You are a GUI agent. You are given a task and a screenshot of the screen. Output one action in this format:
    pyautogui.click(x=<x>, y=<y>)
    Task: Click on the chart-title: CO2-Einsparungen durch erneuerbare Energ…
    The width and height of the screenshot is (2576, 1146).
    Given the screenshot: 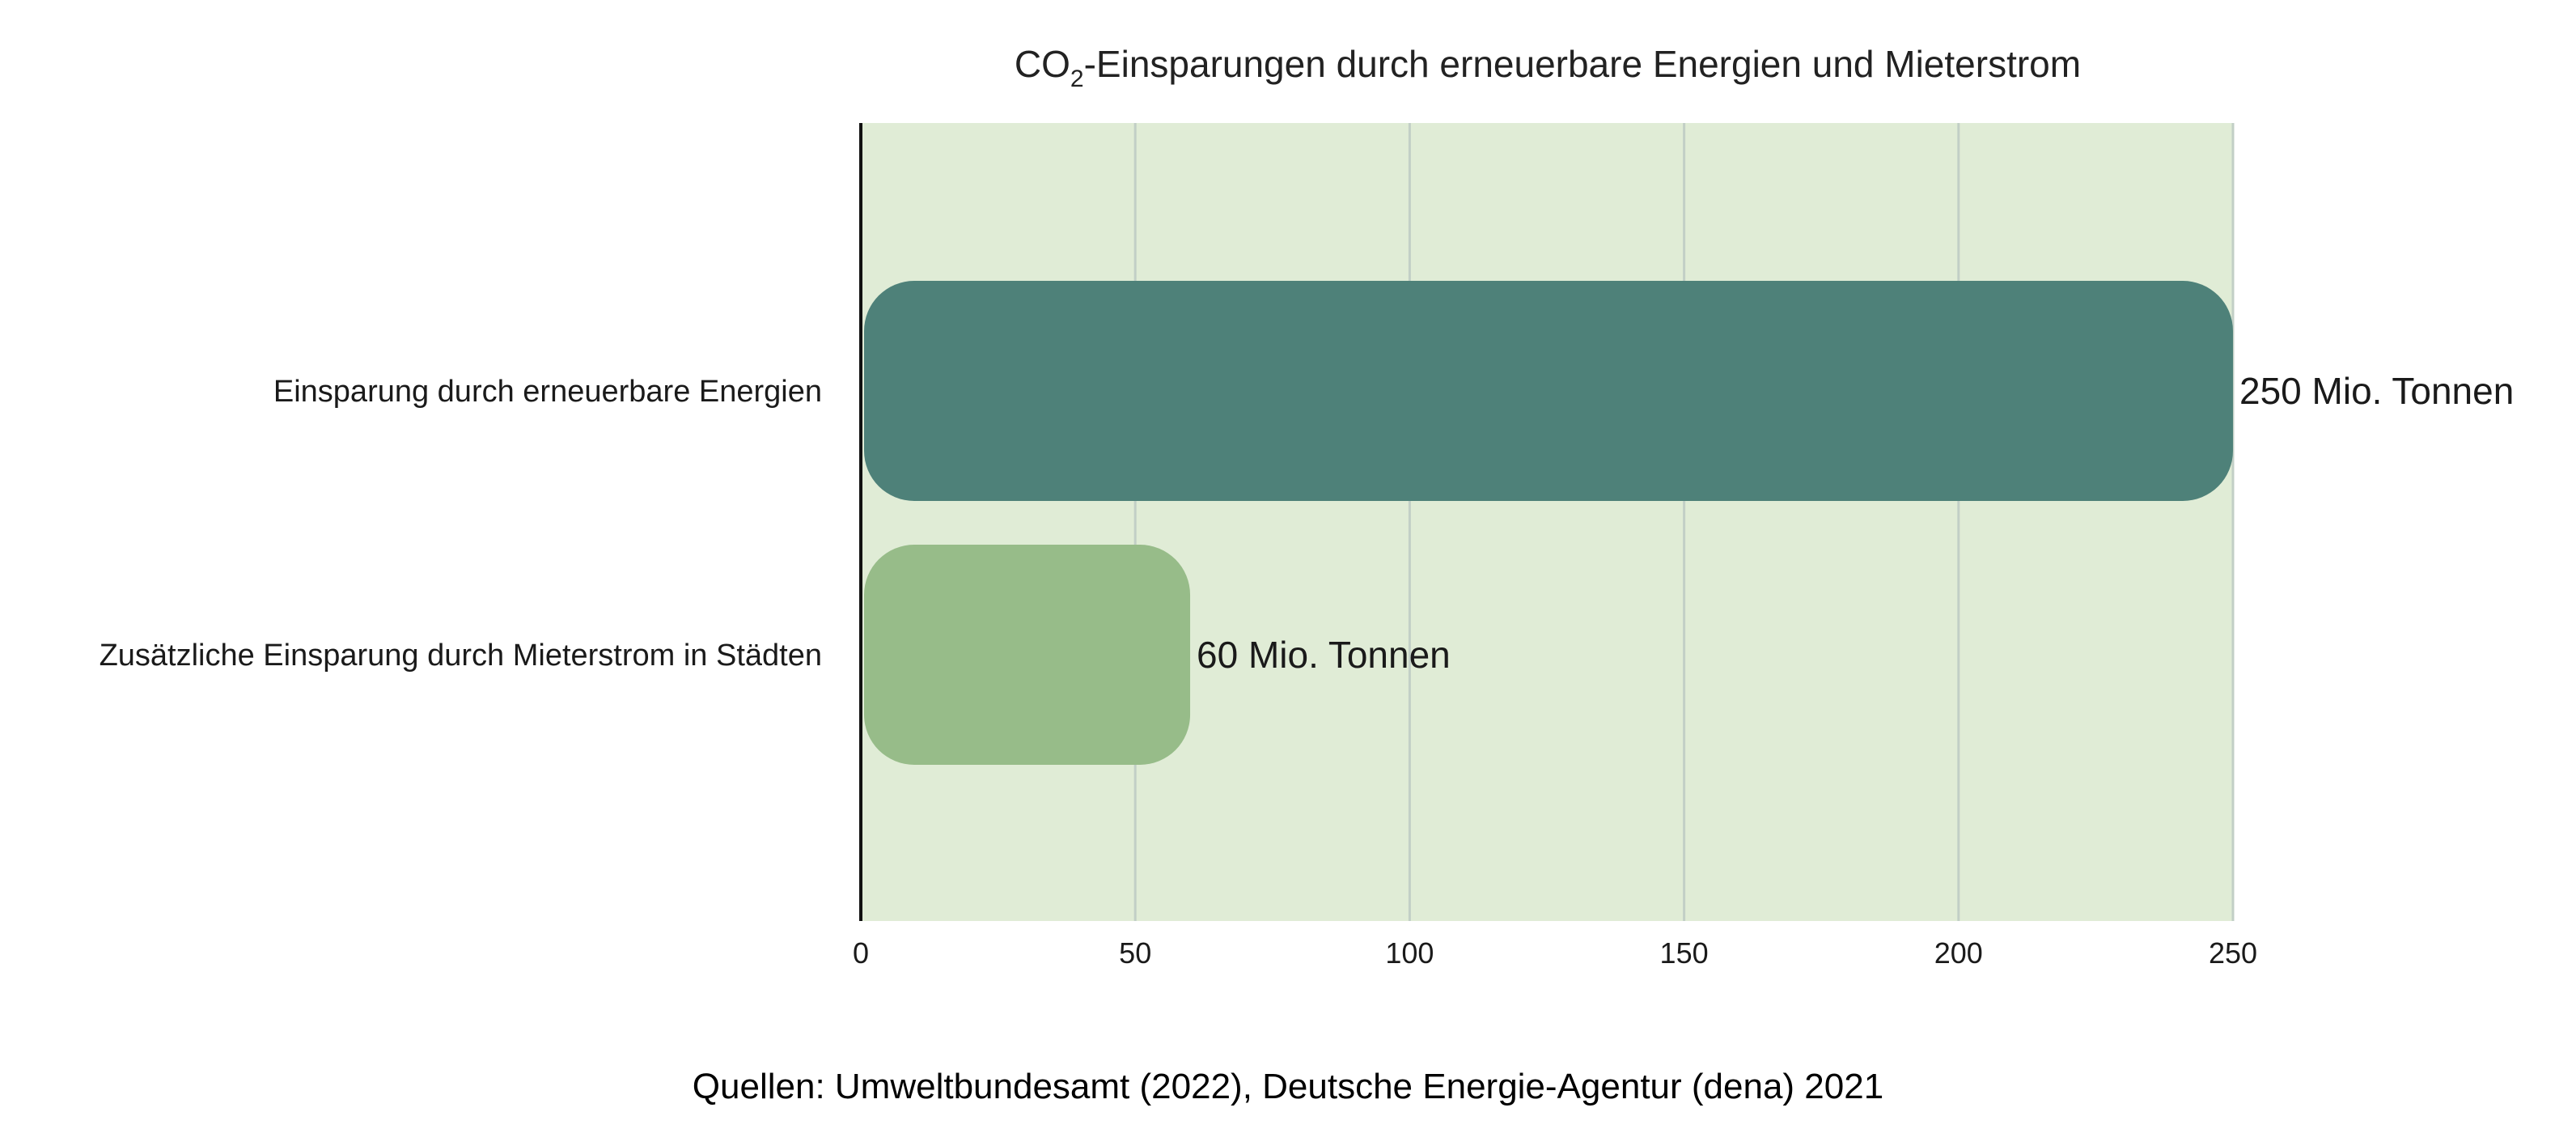 What is the action you would take?
    pyautogui.click(x=1548, y=67)
    